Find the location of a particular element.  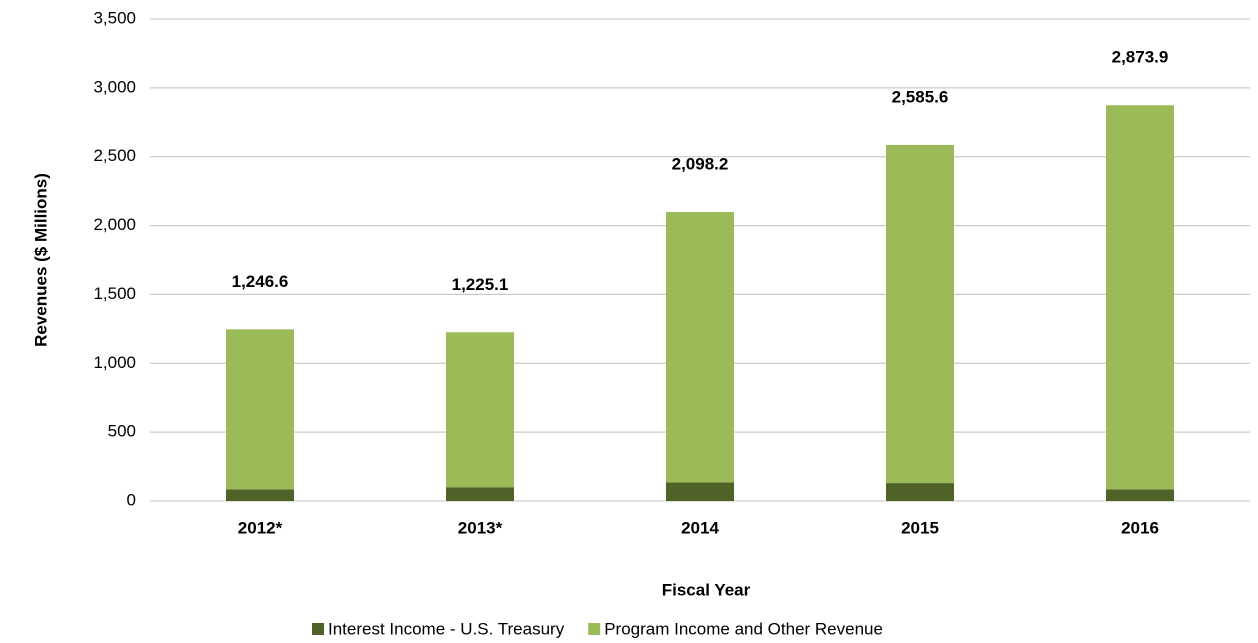

total-label: 2,098.2 is located at coordinates (700, 164).